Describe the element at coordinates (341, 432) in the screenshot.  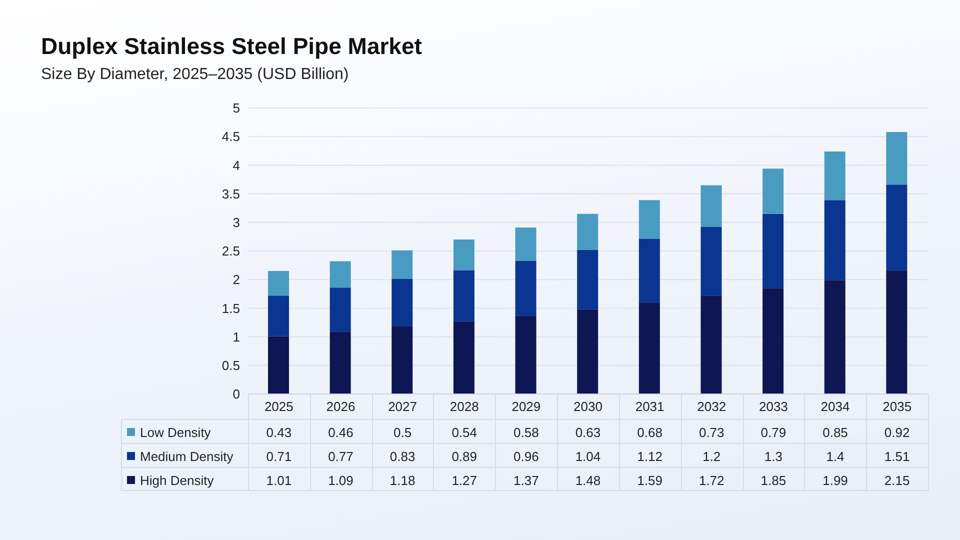
I see `data-label: 0.46` at that location.